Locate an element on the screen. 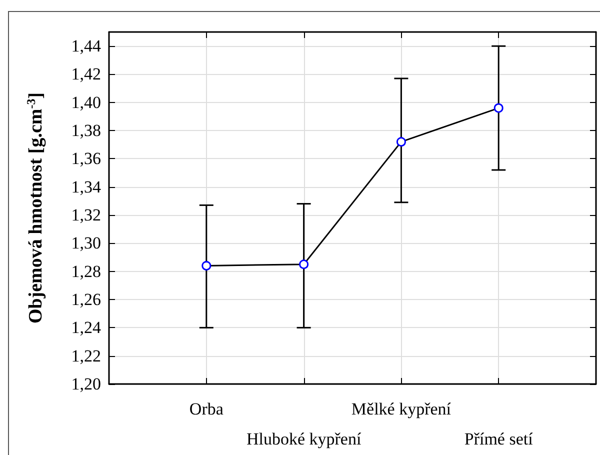 Image resolution: width=600 pixels, height=455 pixels. y-tick-label: 1,22 is located at coordinates (86, 356).